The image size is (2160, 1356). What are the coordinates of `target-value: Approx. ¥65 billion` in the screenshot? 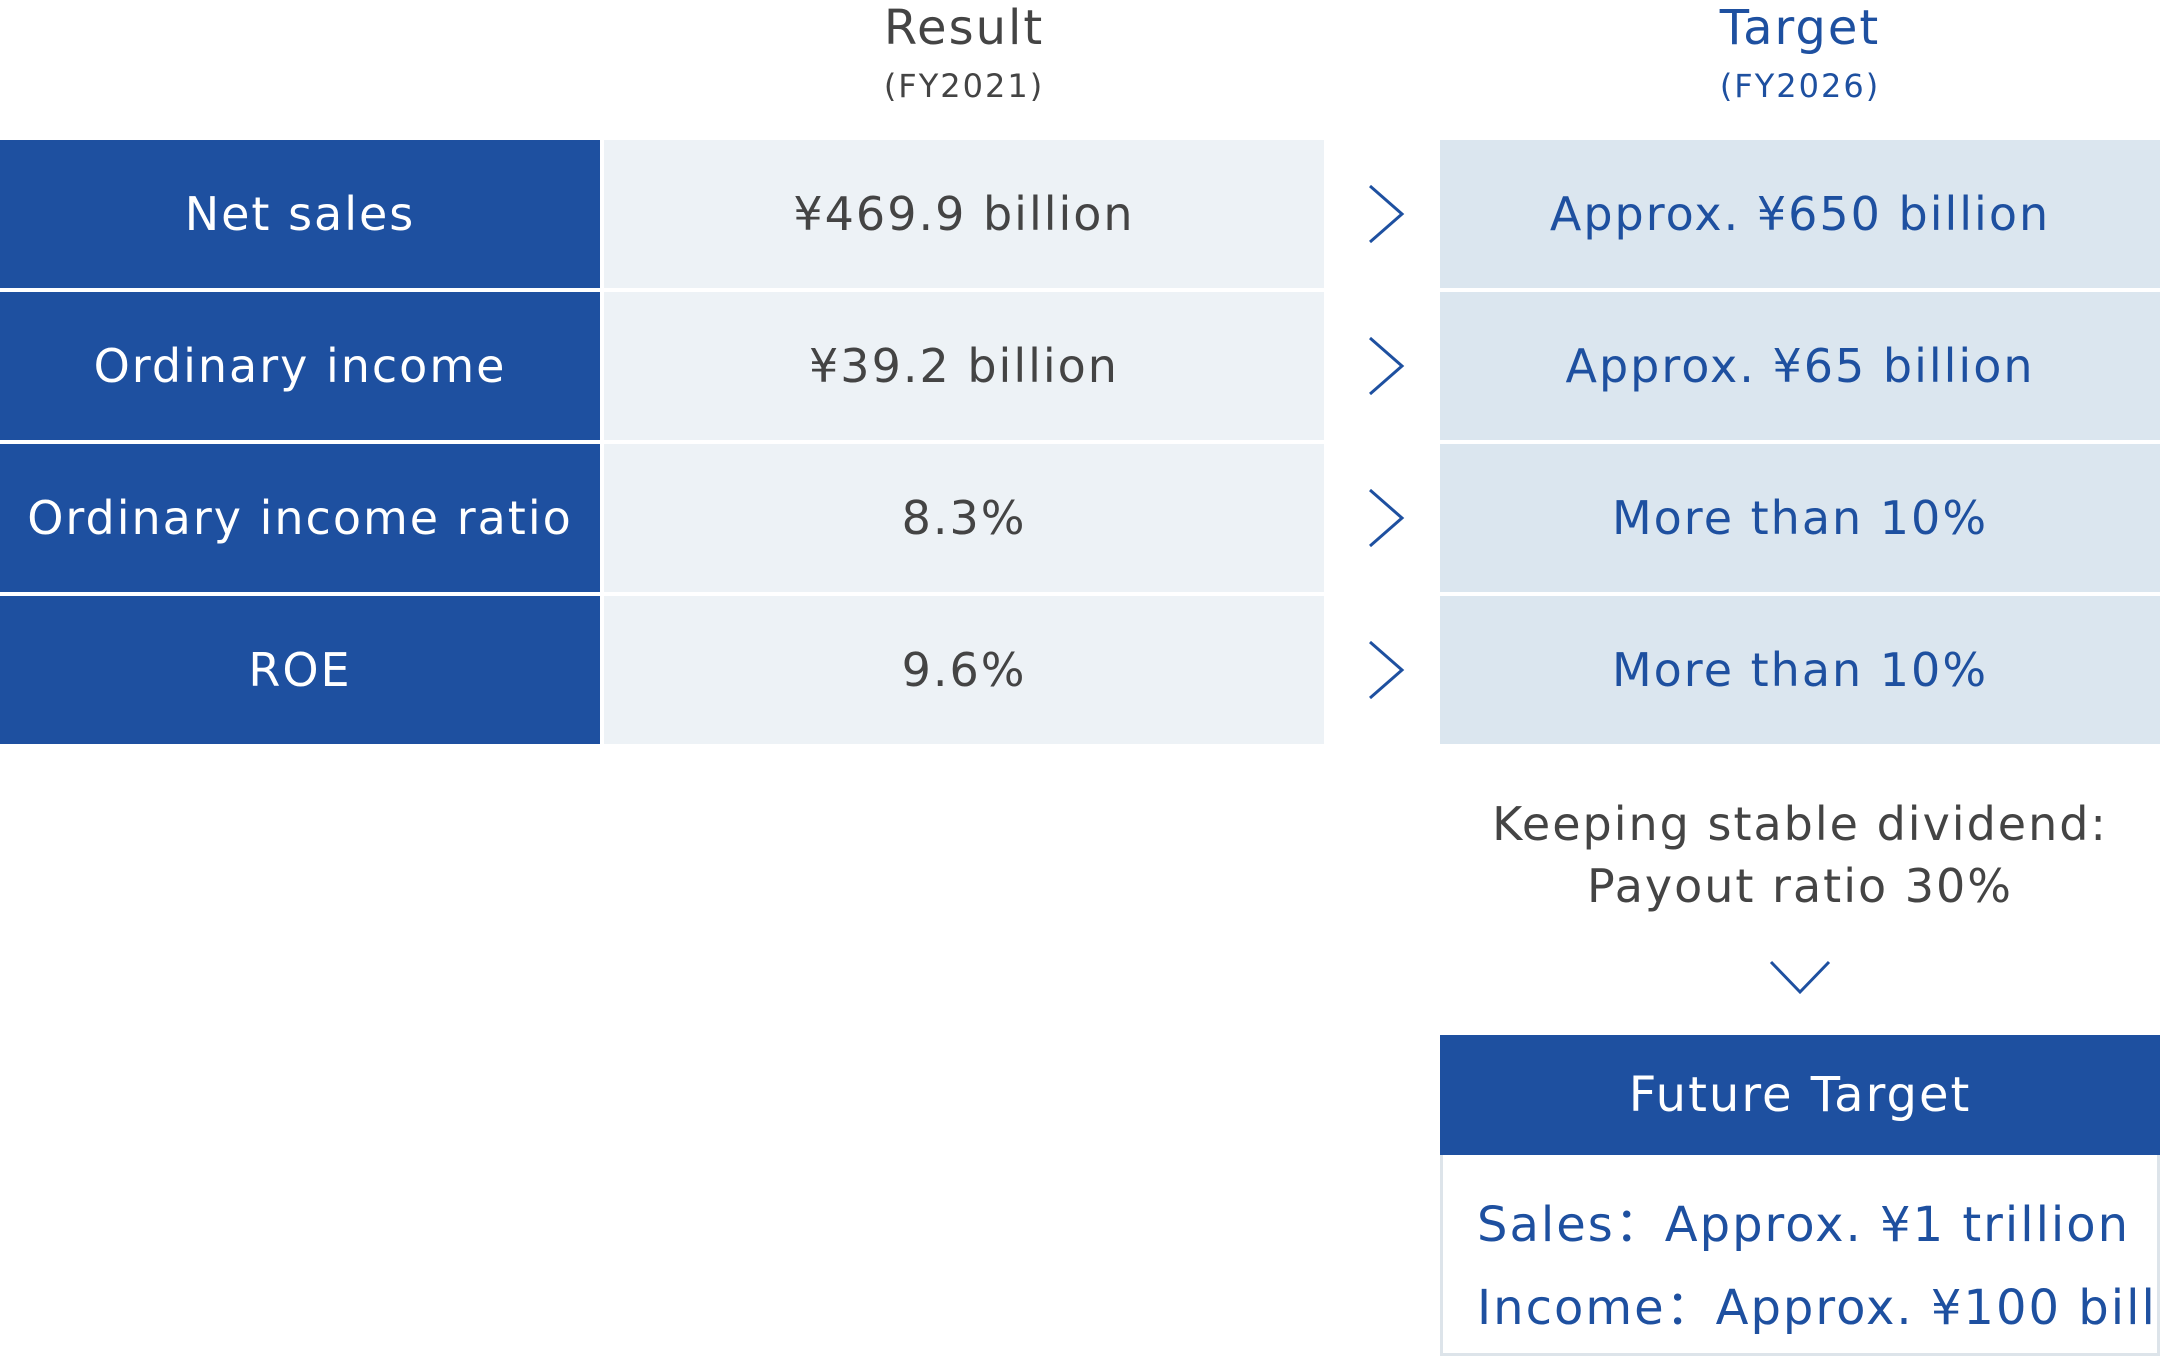 It's located at (1800, 366).